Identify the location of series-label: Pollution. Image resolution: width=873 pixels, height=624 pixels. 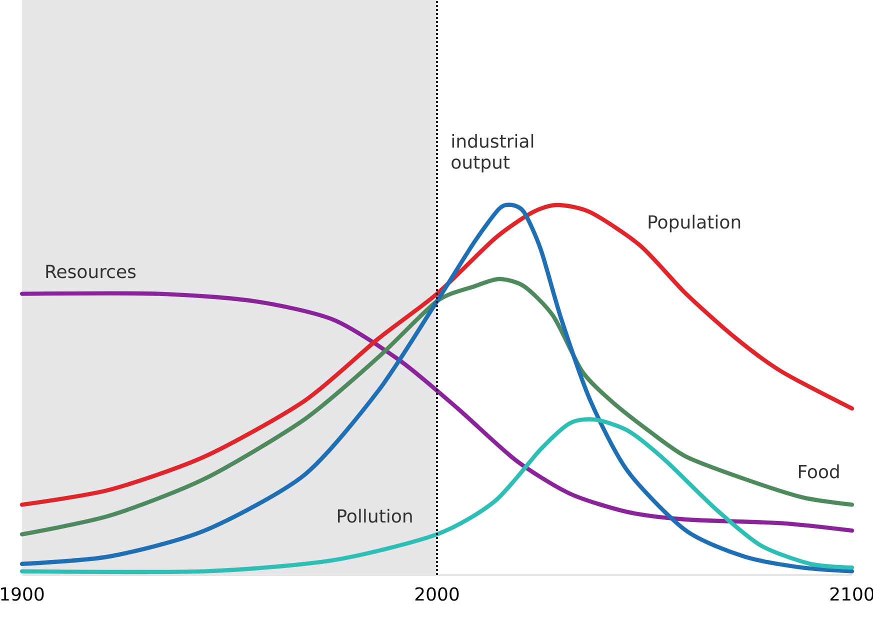
(375, 515).